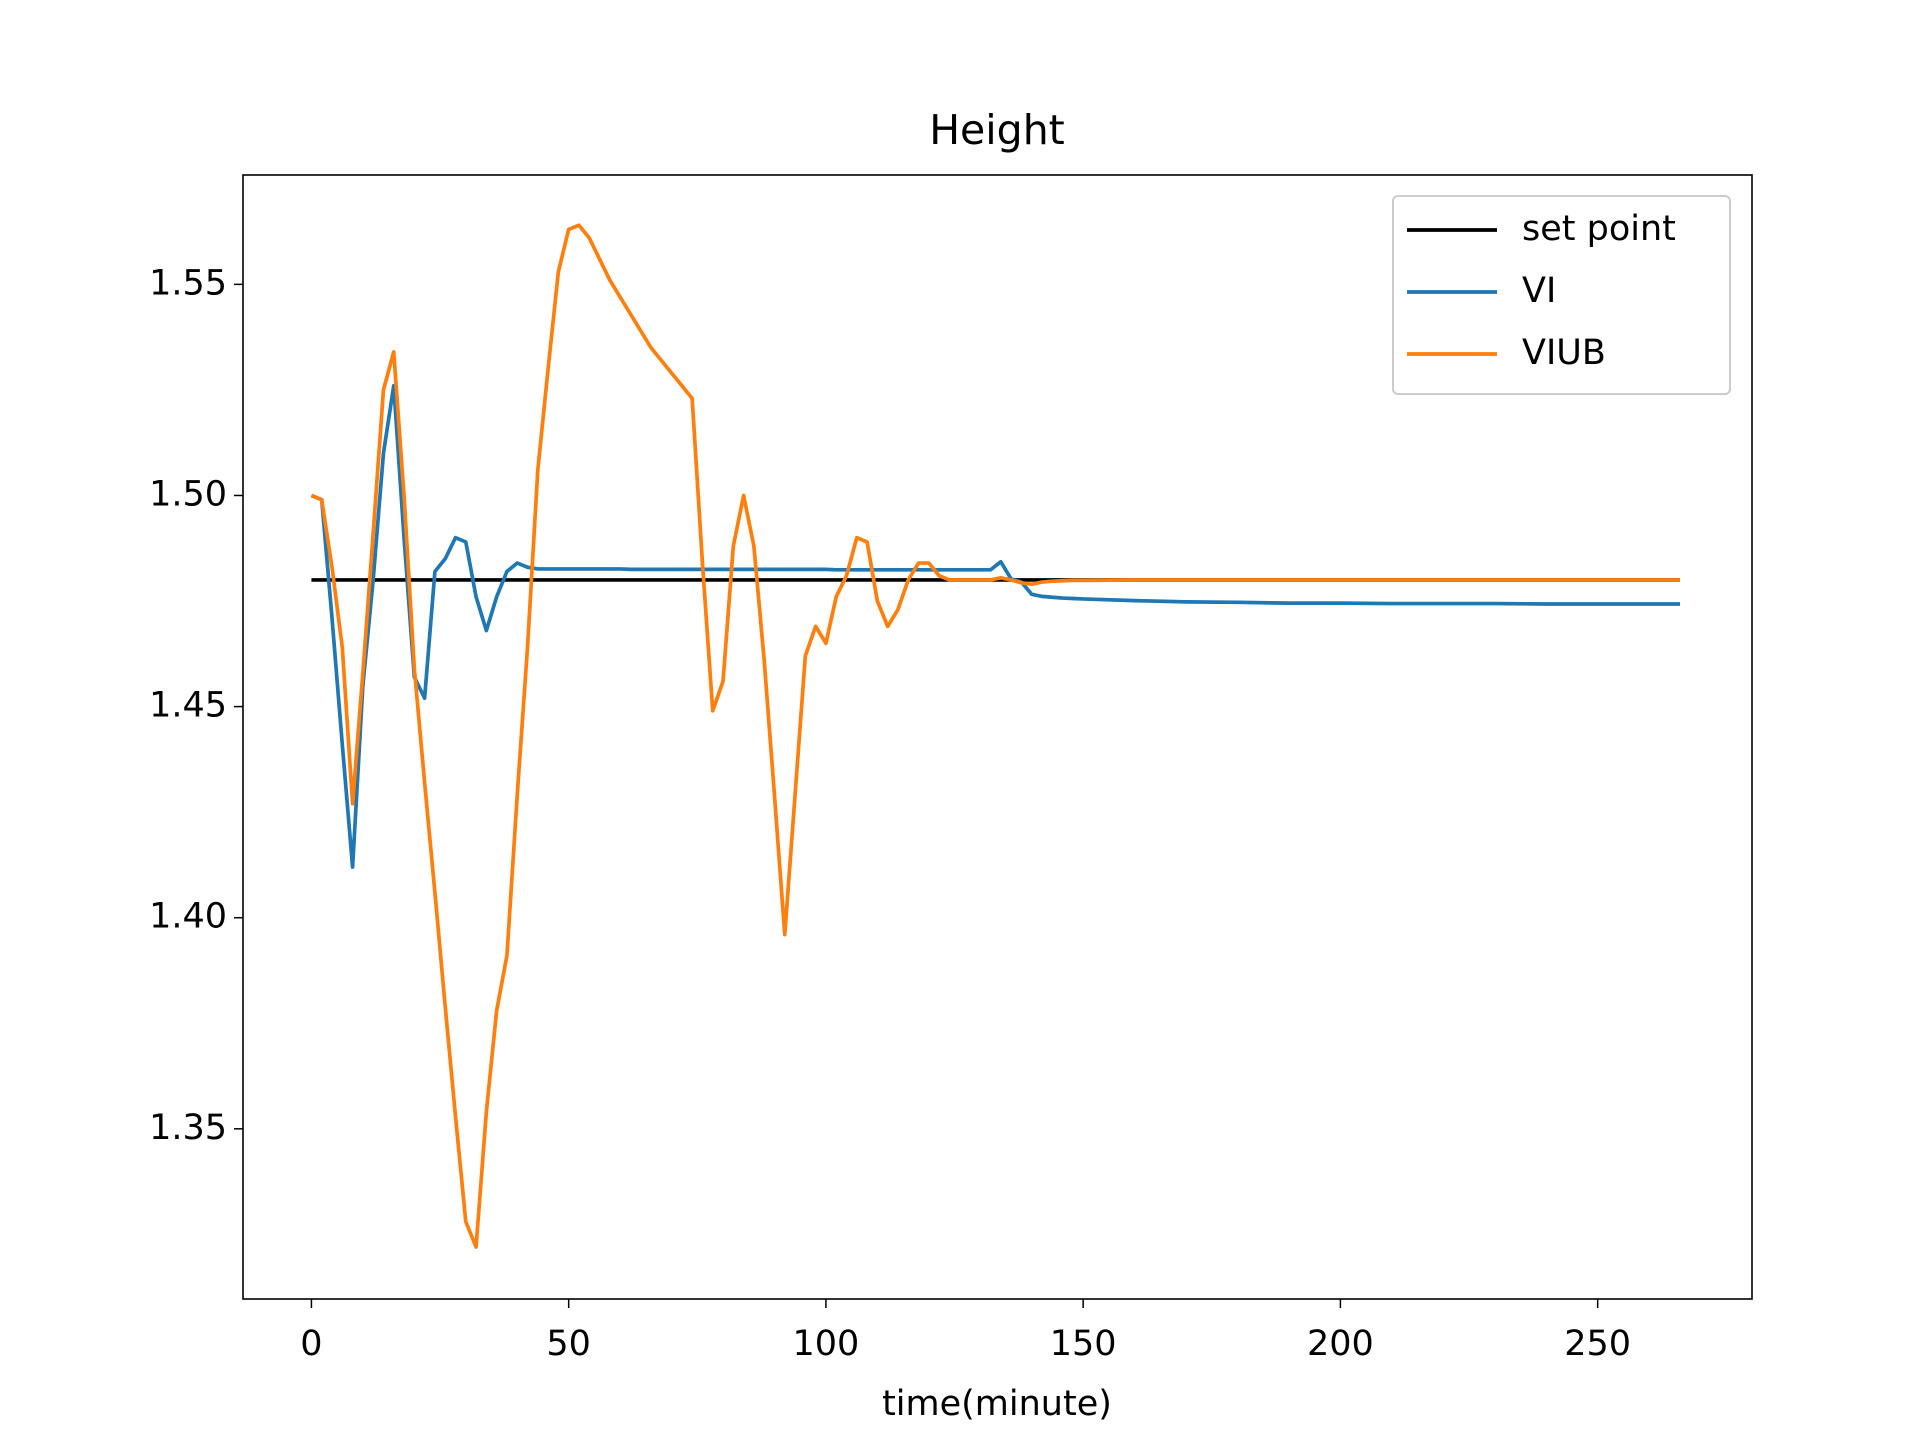  I want to click on legend: set point VI VIUB, so click(1561, 295).